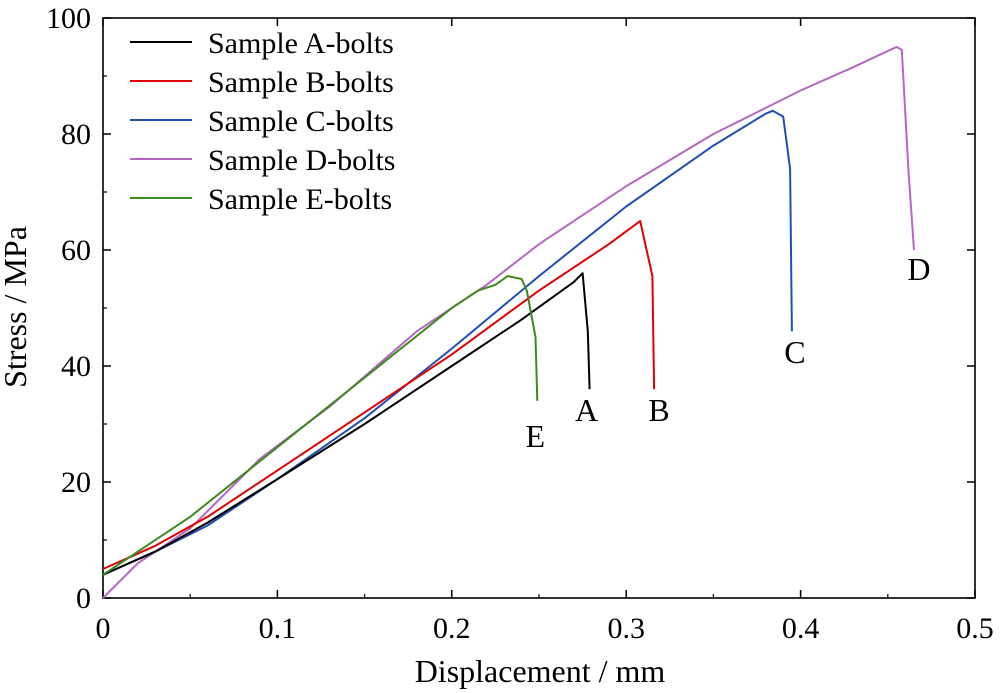 This screenshot has height=693, width=1000. What do you see at coordinates (801, 628) in the screenshot?
I see `x-tick-label: 0.4` at bounding box center [801, 628].